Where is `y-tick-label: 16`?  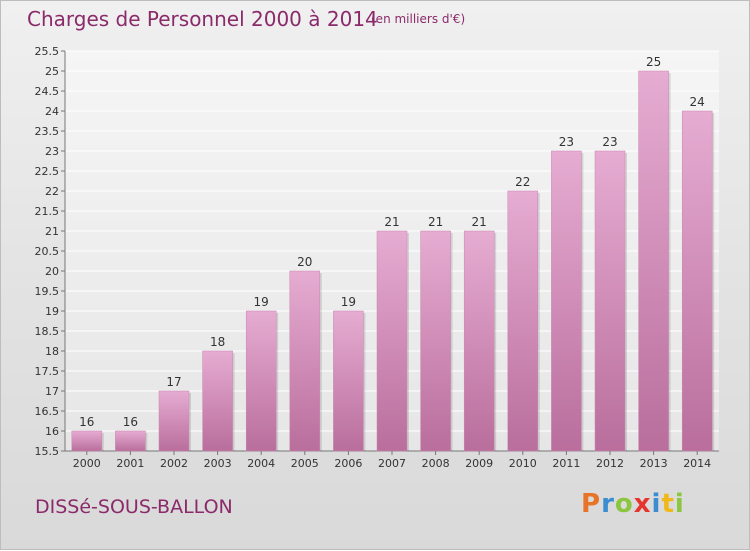
y-tick-label: 16 is located at coordinates (52, 431).